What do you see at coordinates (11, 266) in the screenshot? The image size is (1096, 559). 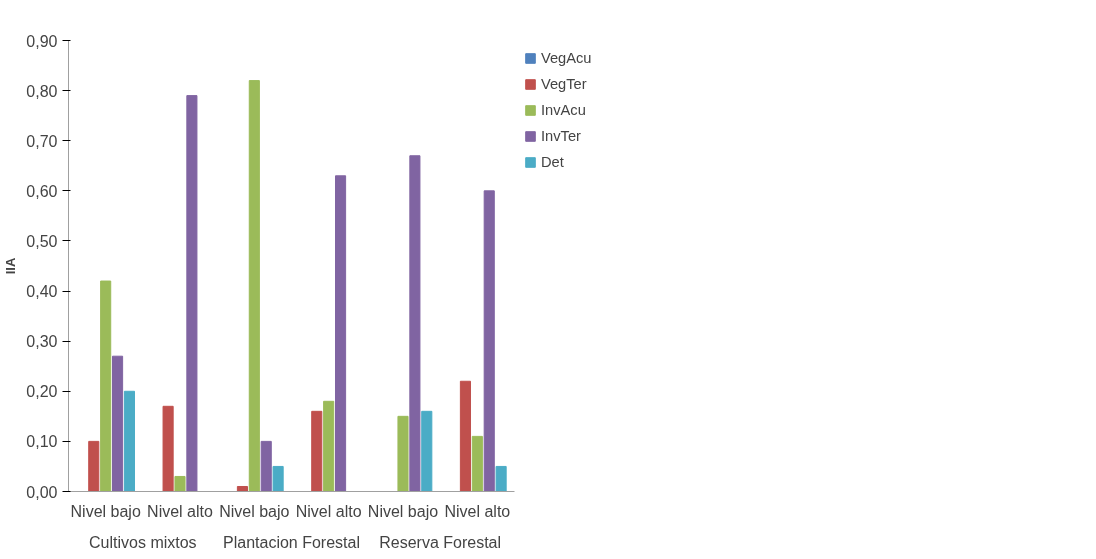 I see `y-axis-title: IIA` at bounding box center [11, 266].